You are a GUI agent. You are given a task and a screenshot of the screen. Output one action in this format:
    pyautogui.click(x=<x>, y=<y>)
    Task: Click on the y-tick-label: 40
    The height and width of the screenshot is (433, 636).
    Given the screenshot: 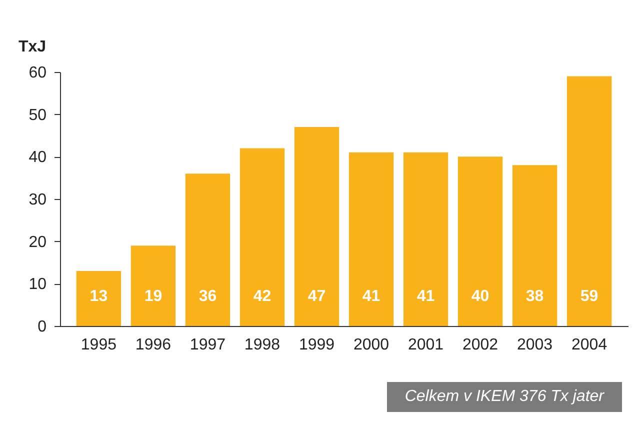 What is the action you would take?
    pyautogui.click(x=37, y=157)
    